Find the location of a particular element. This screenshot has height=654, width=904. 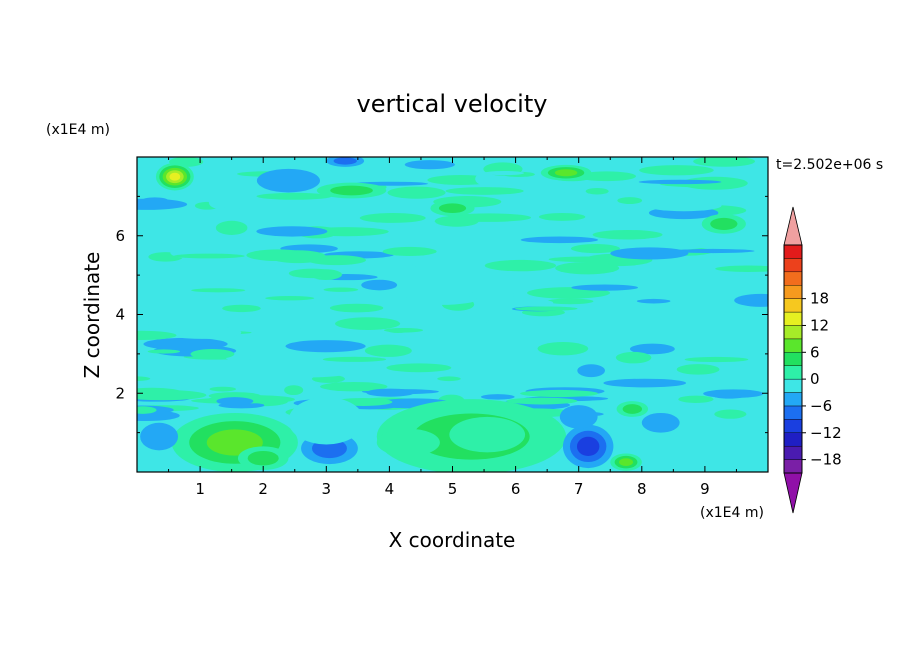

colorbar-under-arrow is located at coordinates (793, 493).